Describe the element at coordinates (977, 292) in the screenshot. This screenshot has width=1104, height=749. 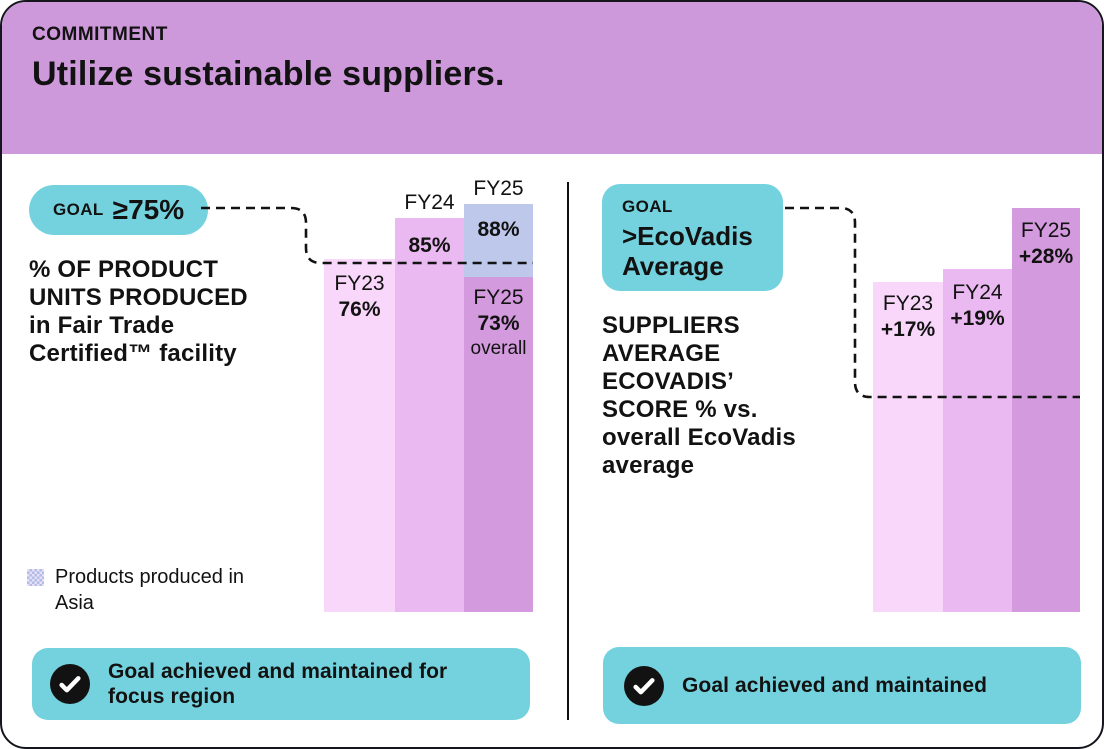
I see `right-bar-fy24-year: FY24` at that location.